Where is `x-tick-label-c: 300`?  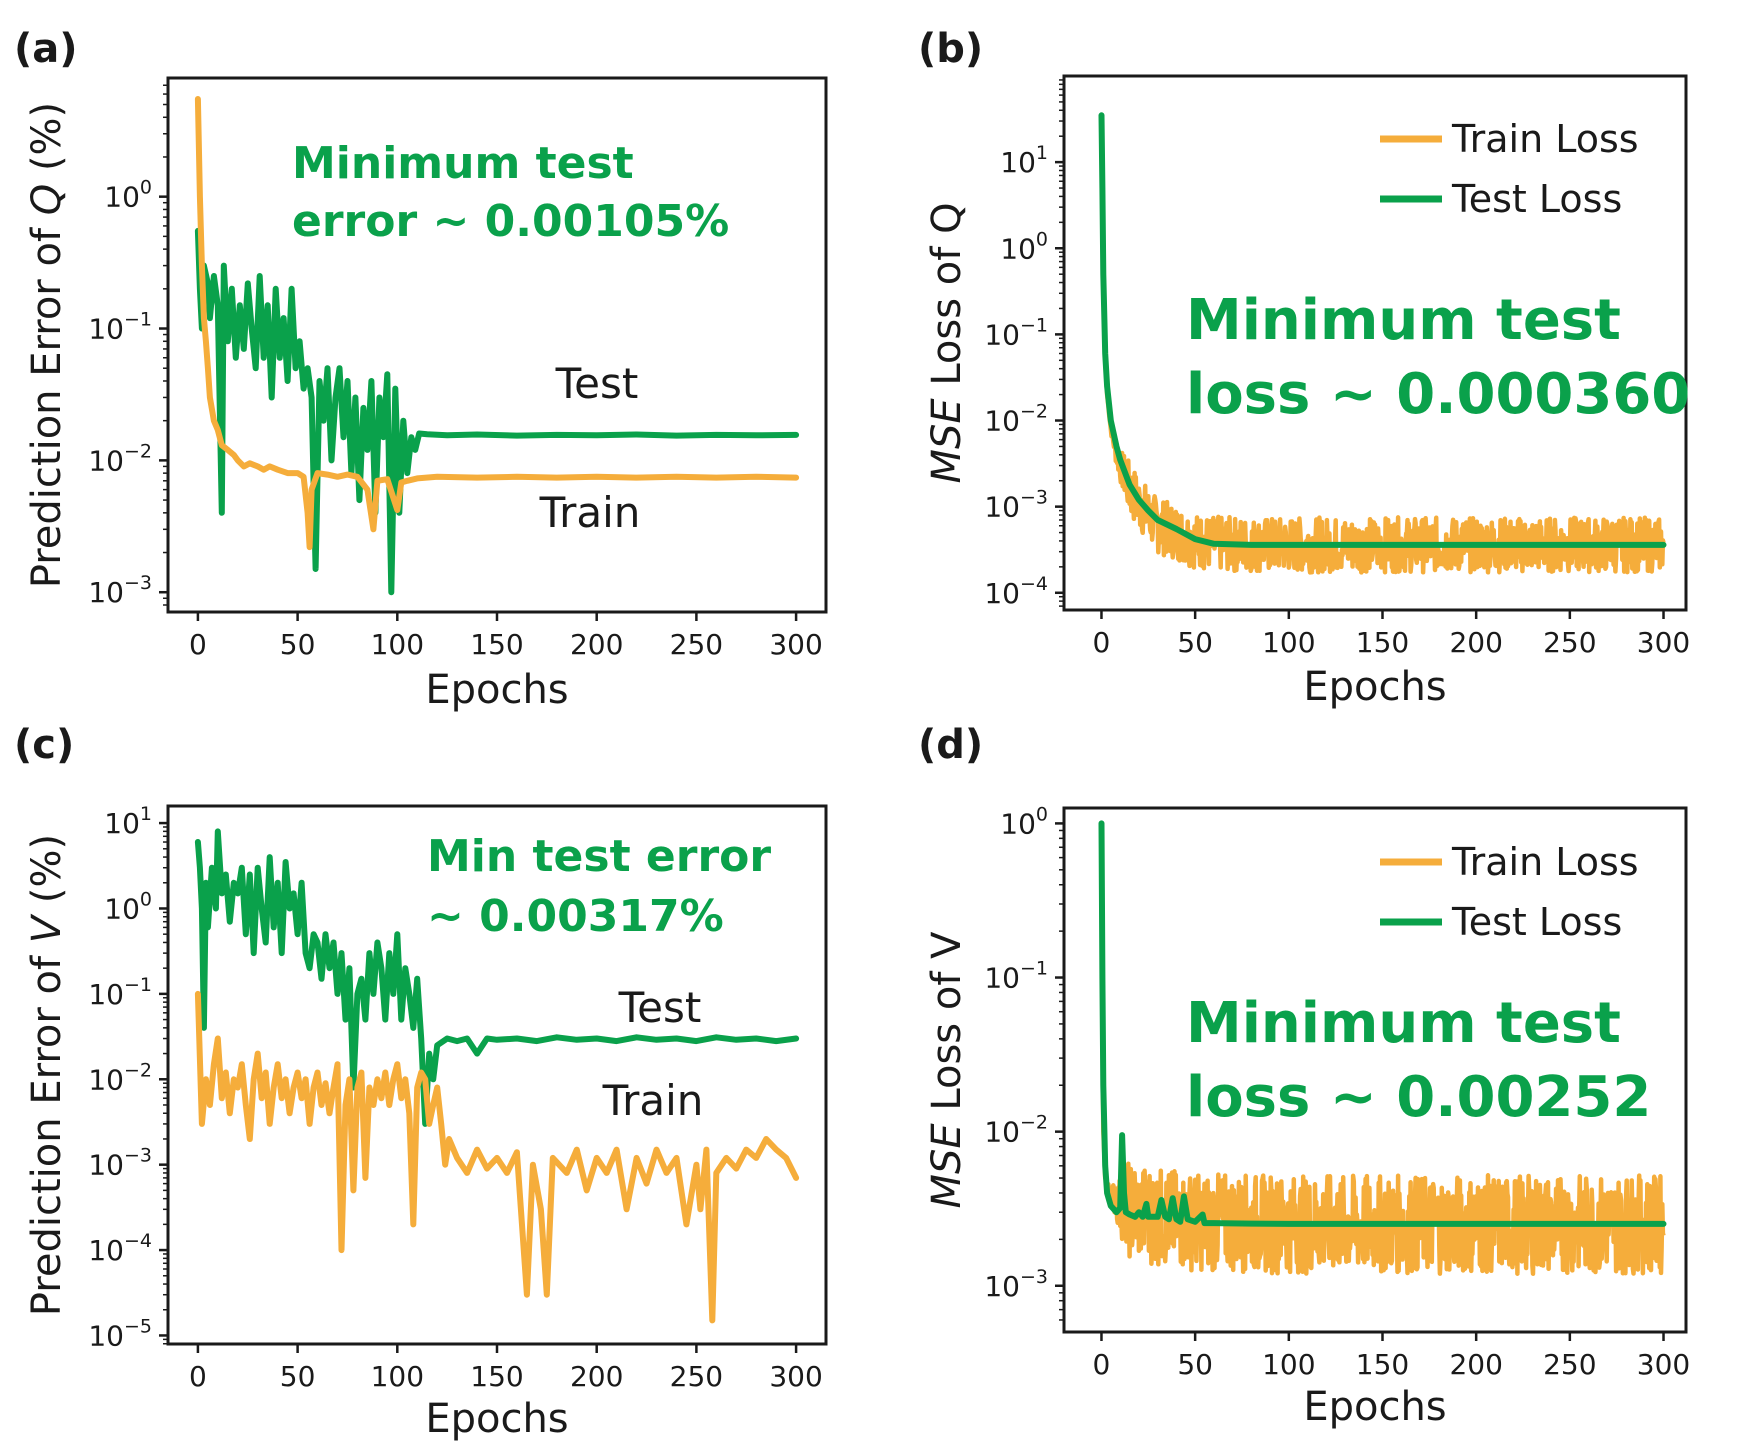 x-tick-label-c: 300 is located at coordinates (795, 1376).